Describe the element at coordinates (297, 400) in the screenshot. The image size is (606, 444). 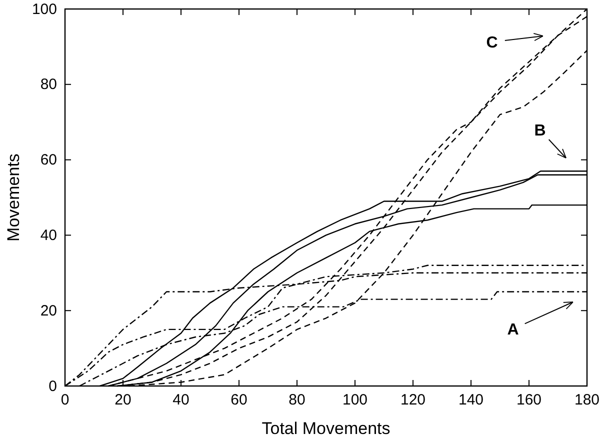
I see `x-tick-label: 80` at that location.